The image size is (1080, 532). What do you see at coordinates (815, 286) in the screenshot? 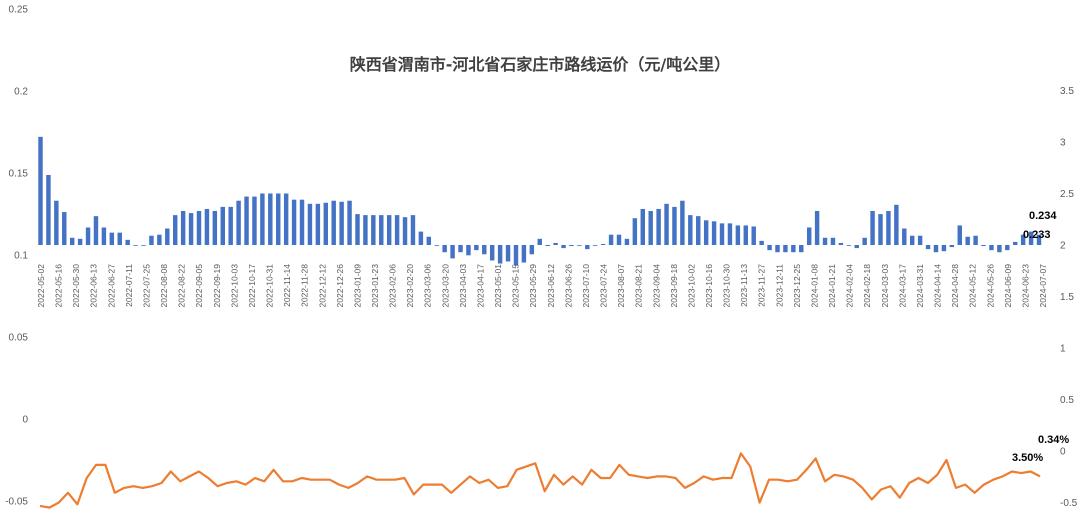
I see `x-tick-label: 2024-01-08` at bounding box center [815, 286].